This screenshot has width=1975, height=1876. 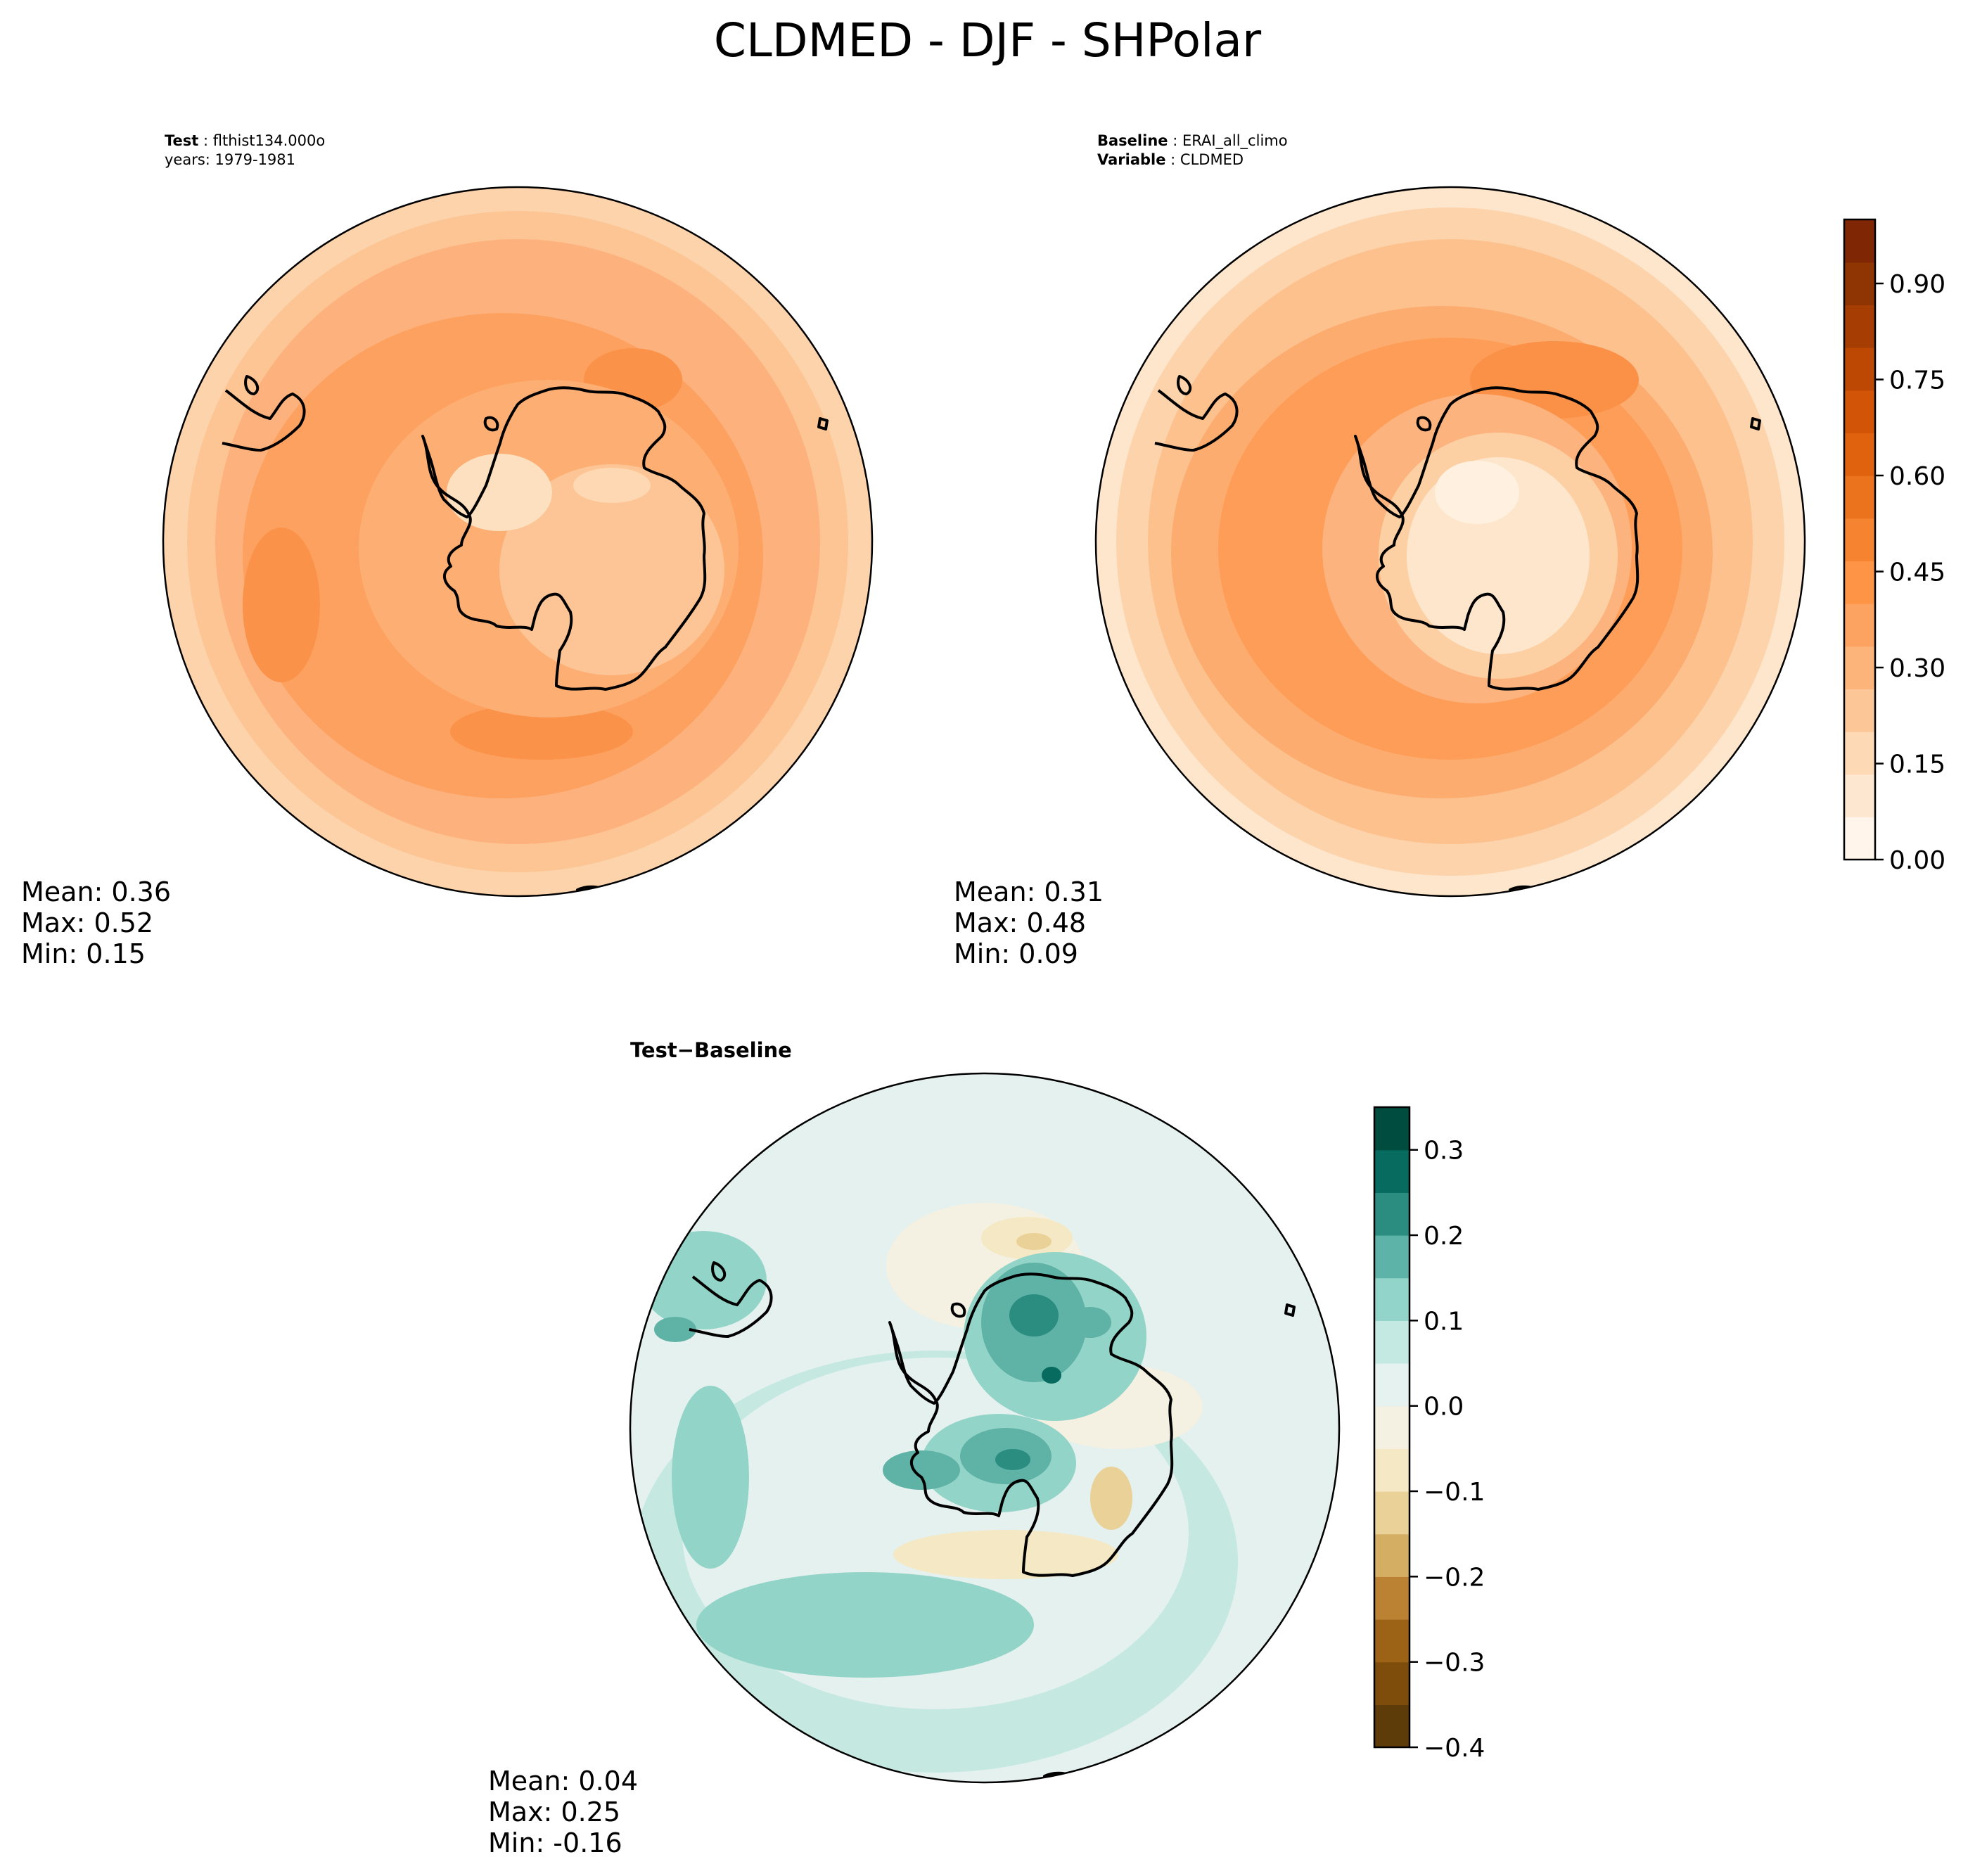 What do you see at coordinates (1917, 284) in the screenshot?
I see `colorbar-main-tick-label-6: 0.90` at bounding box center [1917, 284].